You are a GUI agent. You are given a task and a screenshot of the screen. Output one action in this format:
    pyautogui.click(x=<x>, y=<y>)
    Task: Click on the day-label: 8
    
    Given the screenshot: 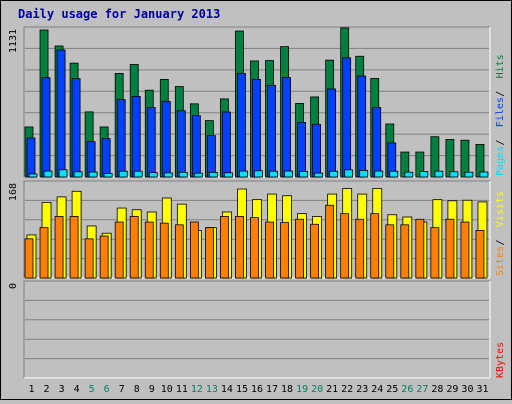 What is the action you would take?
    pyautogui.click(x=137, y=389)
    